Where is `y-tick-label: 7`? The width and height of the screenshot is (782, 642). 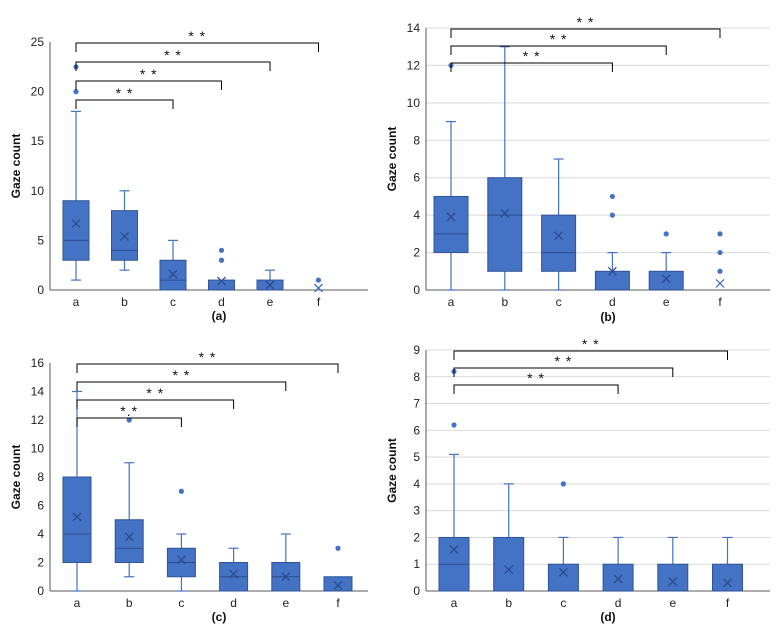 y-tick-label: 7 is located at coordinates (416, 404).